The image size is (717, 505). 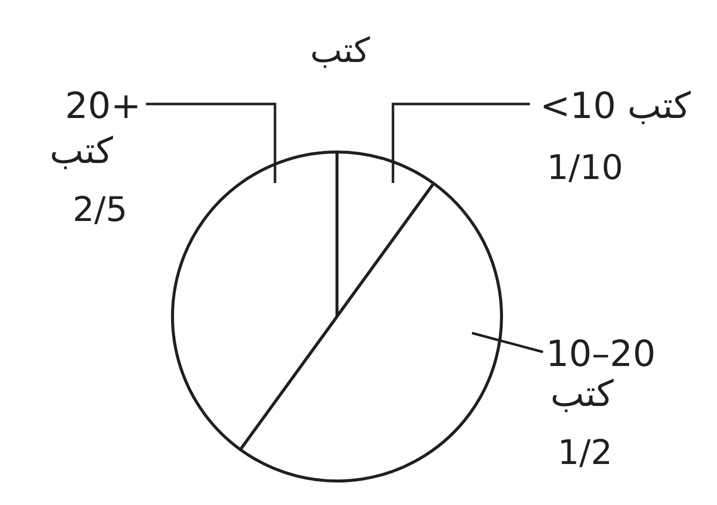 What do you see at coordinates (100, 210) in the screenshot?
I see `data-label: 2/5` at bounding box center [100, 210].